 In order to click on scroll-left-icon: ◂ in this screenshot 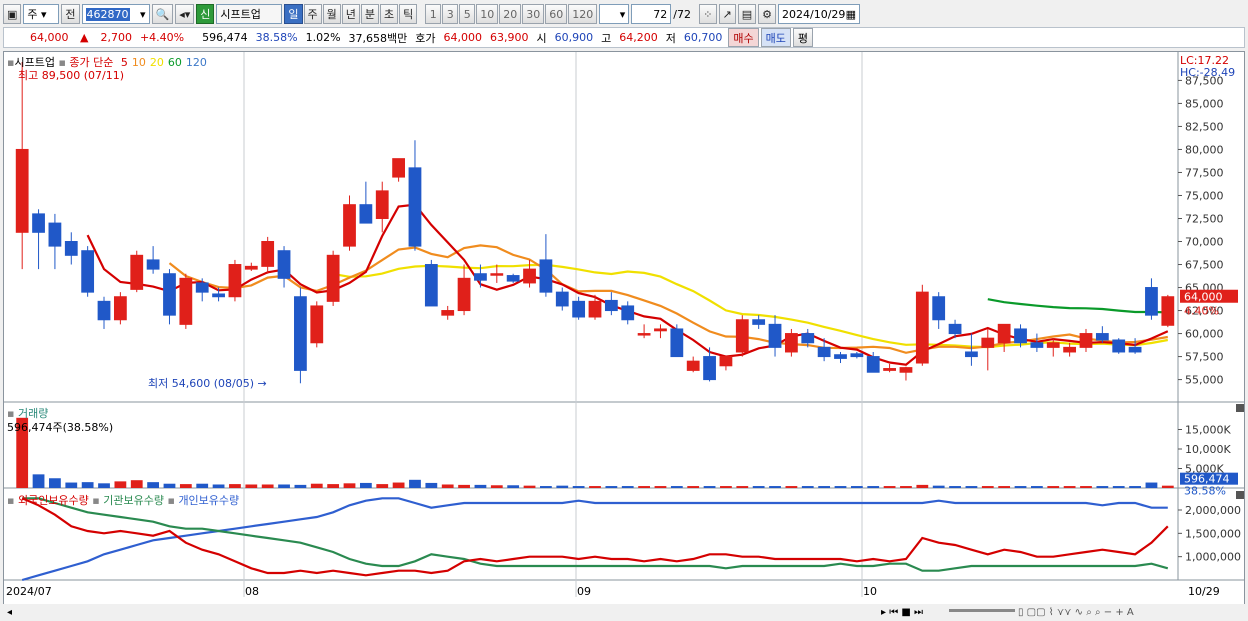, I will do `click(9, 612)`.